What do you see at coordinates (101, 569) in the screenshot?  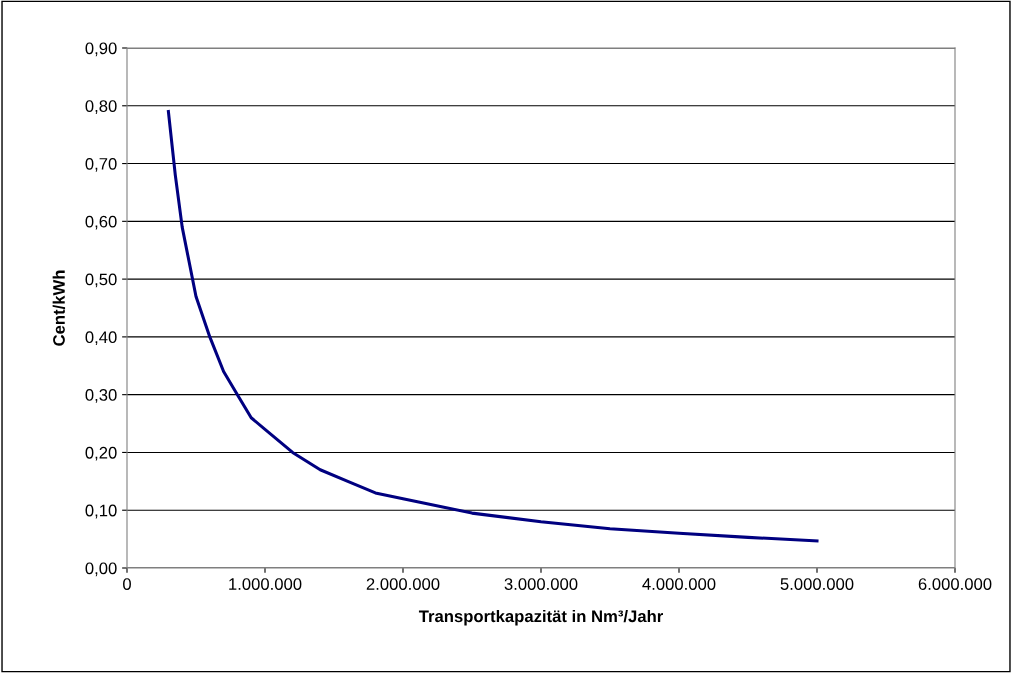 I see `y-tick-label: 0,00` at bounding box center [101, 569].